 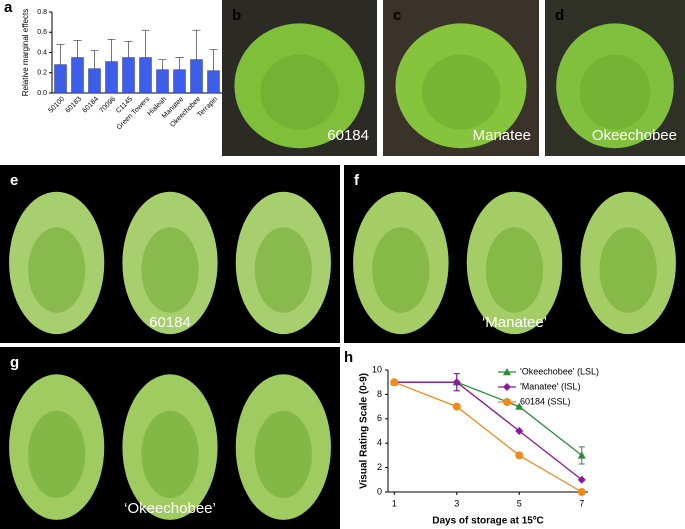 I want to click on x-tick-label: 7, so click(x=581, y=503).